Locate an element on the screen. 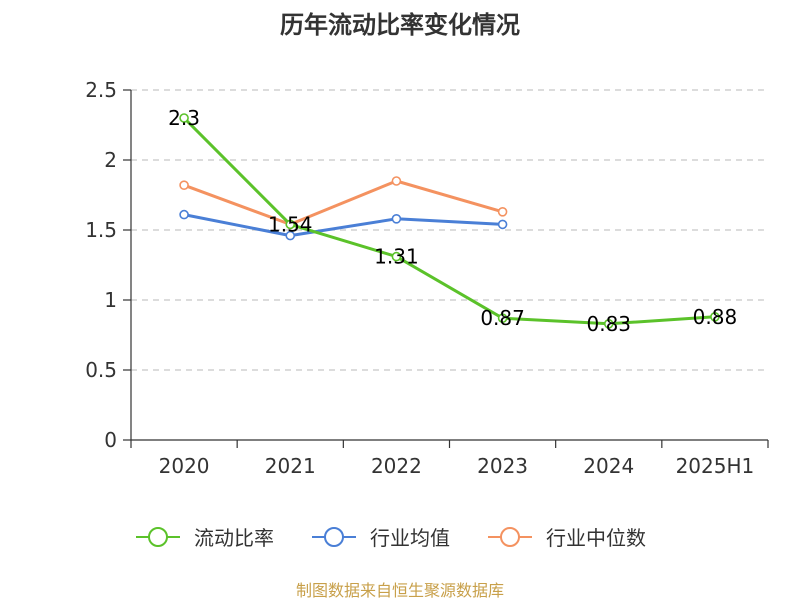  data-label: 1.31 is located at coordinates (396, 257).